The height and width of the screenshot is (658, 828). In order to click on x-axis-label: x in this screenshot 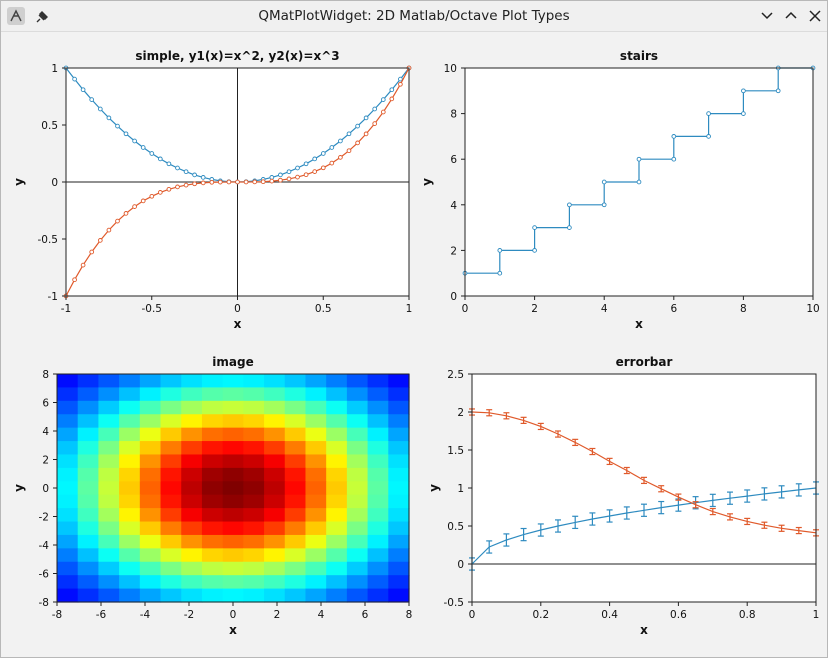, I will do `click(644, 630)`.